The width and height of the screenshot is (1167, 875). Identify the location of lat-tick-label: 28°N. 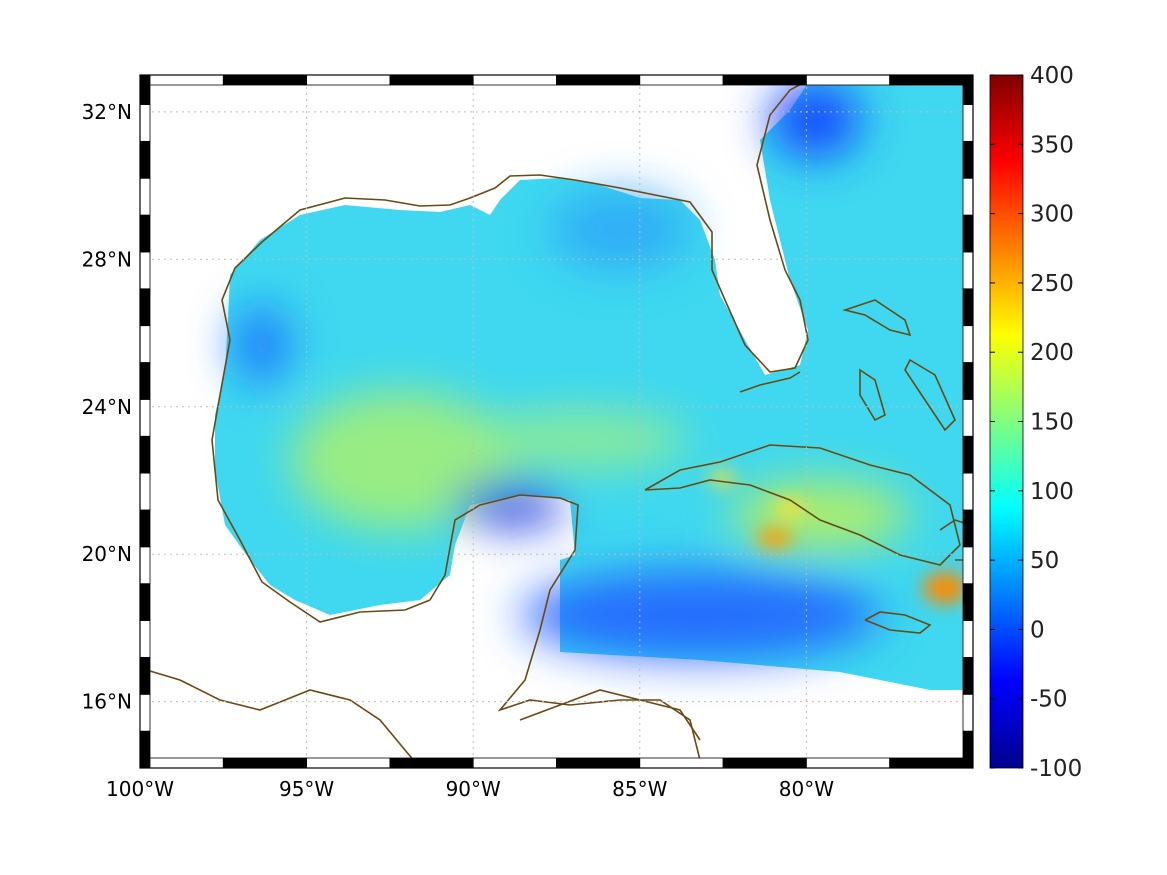
(107, 259).